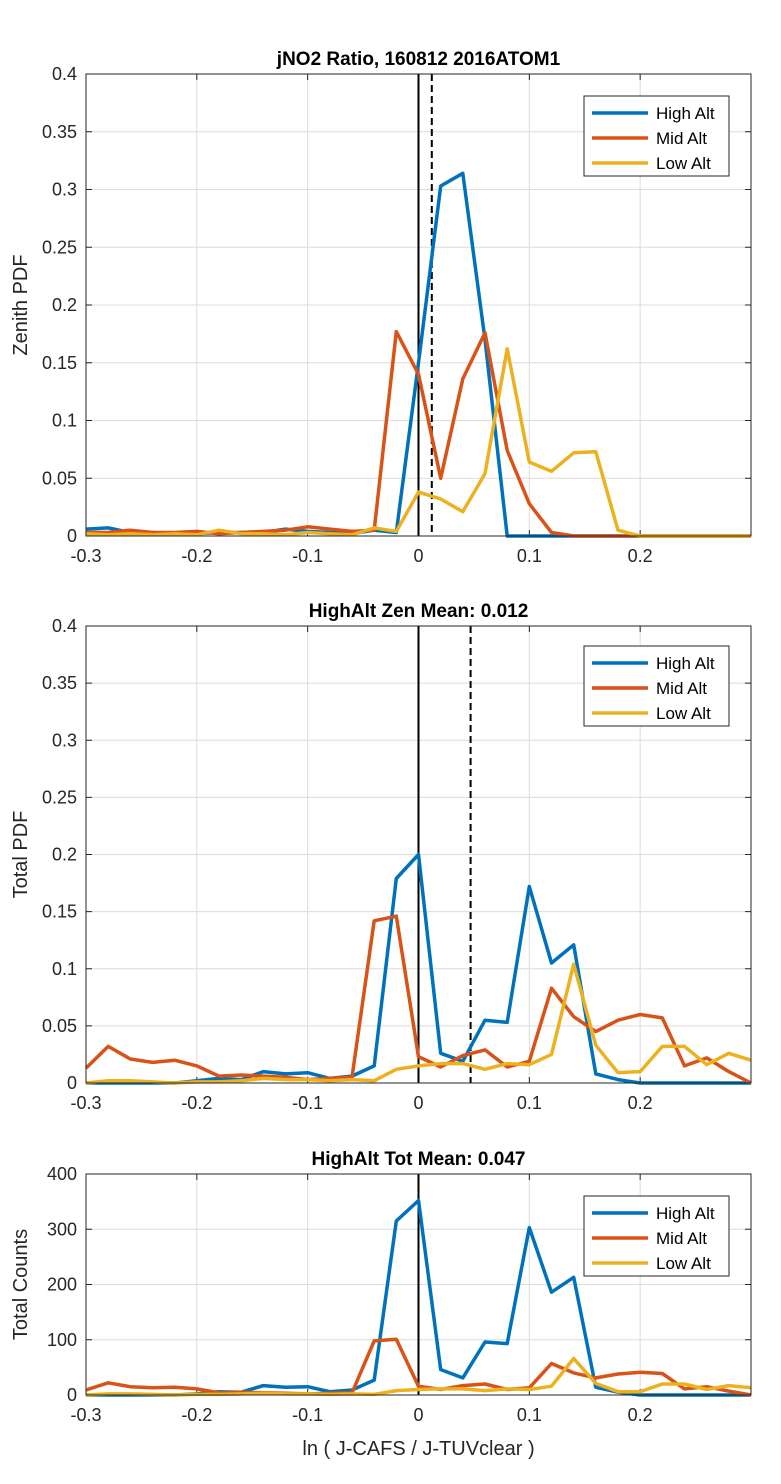  I want to click on y-tick-label: 400, so click(62, 1174).